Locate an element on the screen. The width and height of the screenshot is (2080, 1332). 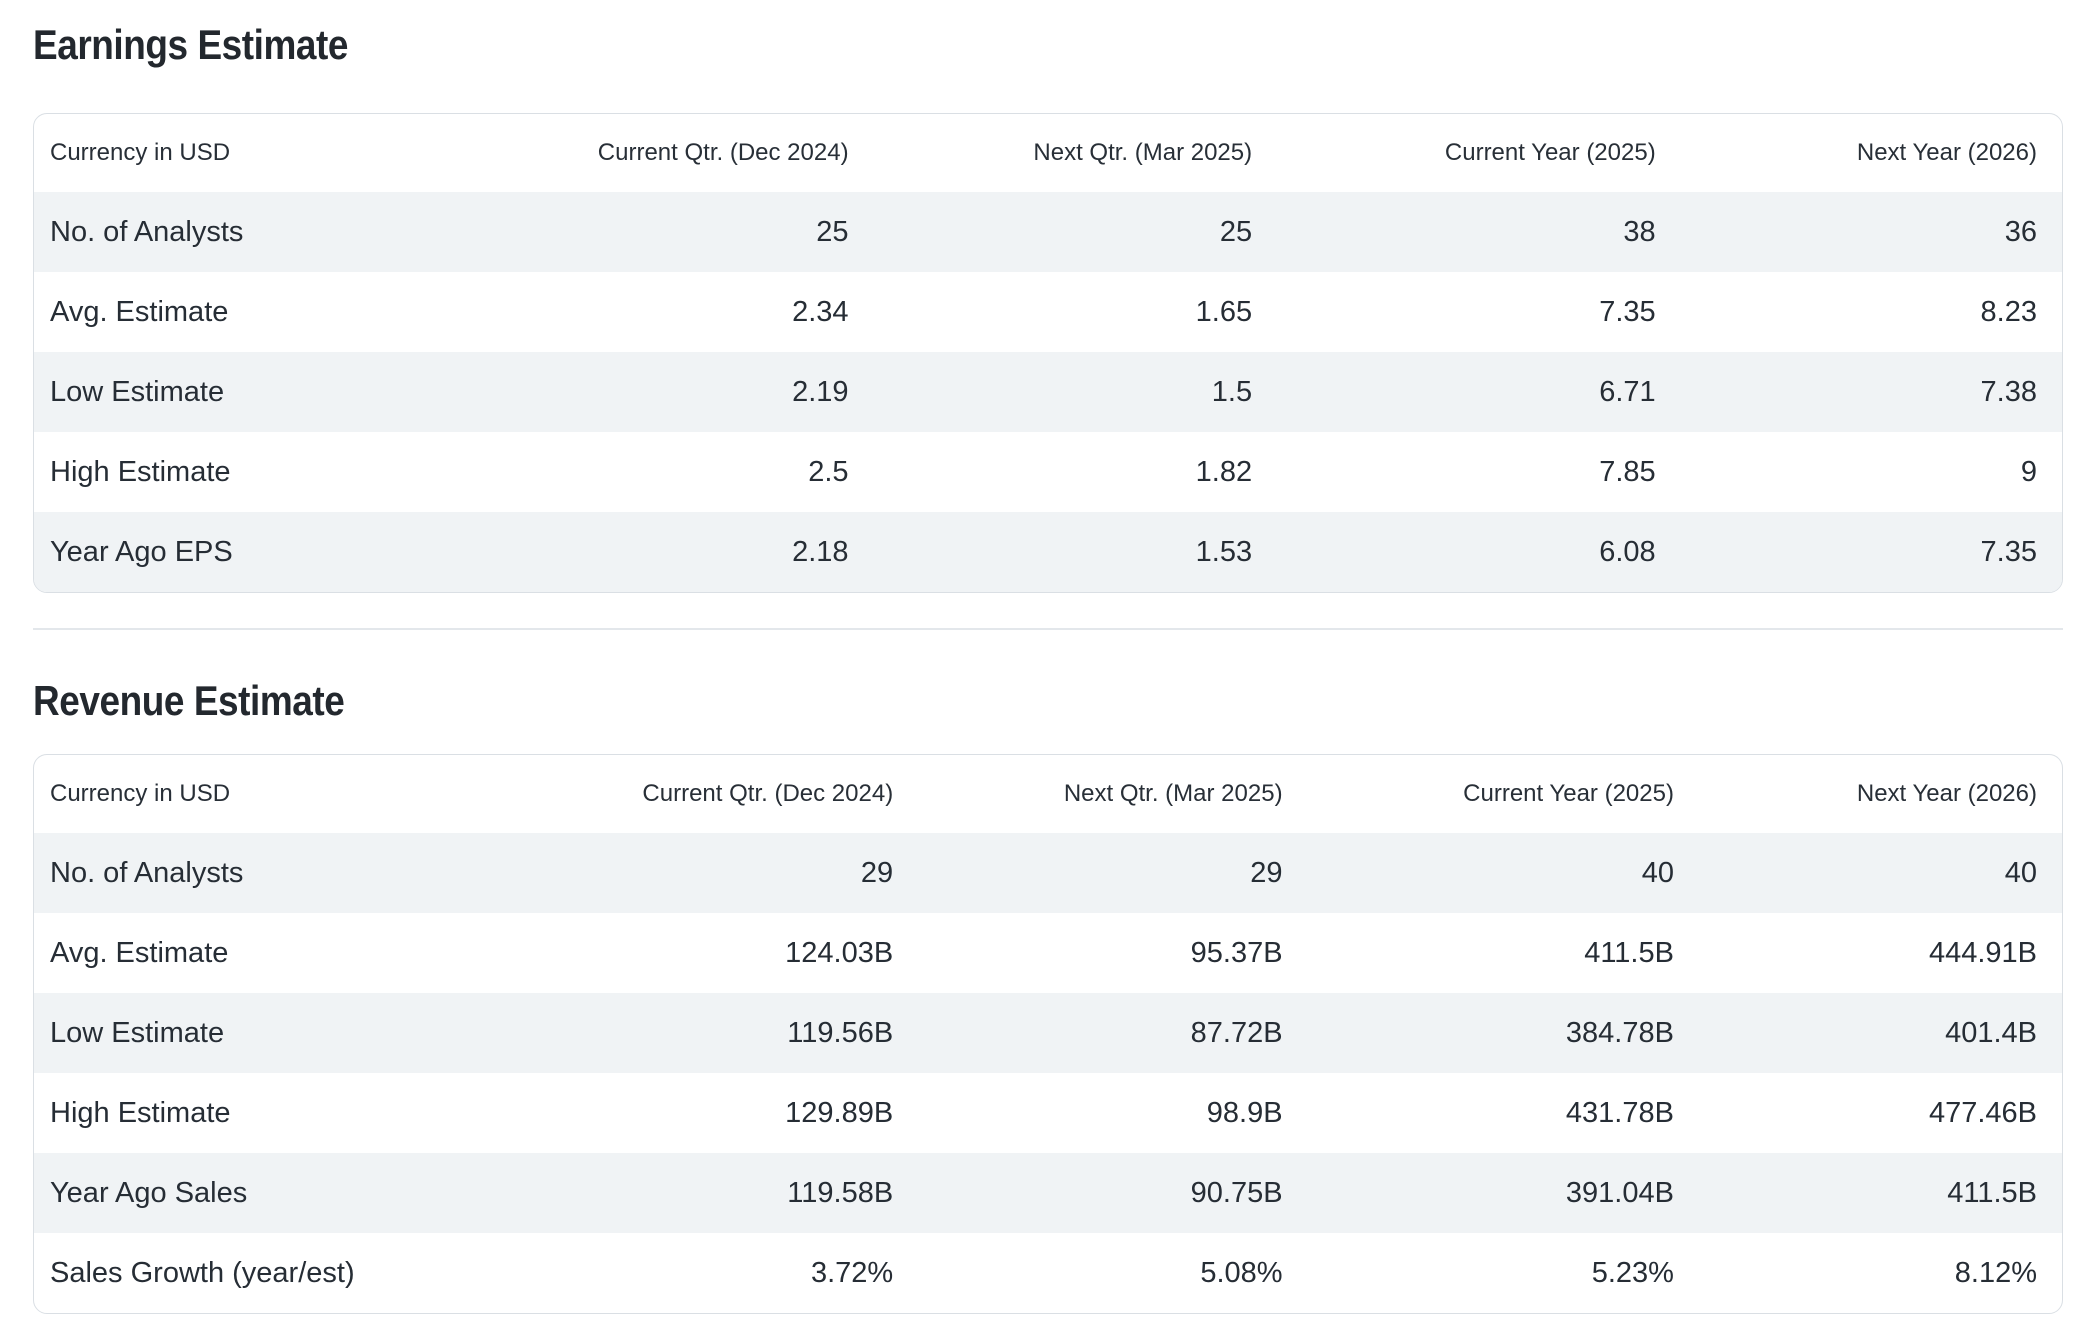
cell-value: 6.71 is located at coordinates (1627, 391).